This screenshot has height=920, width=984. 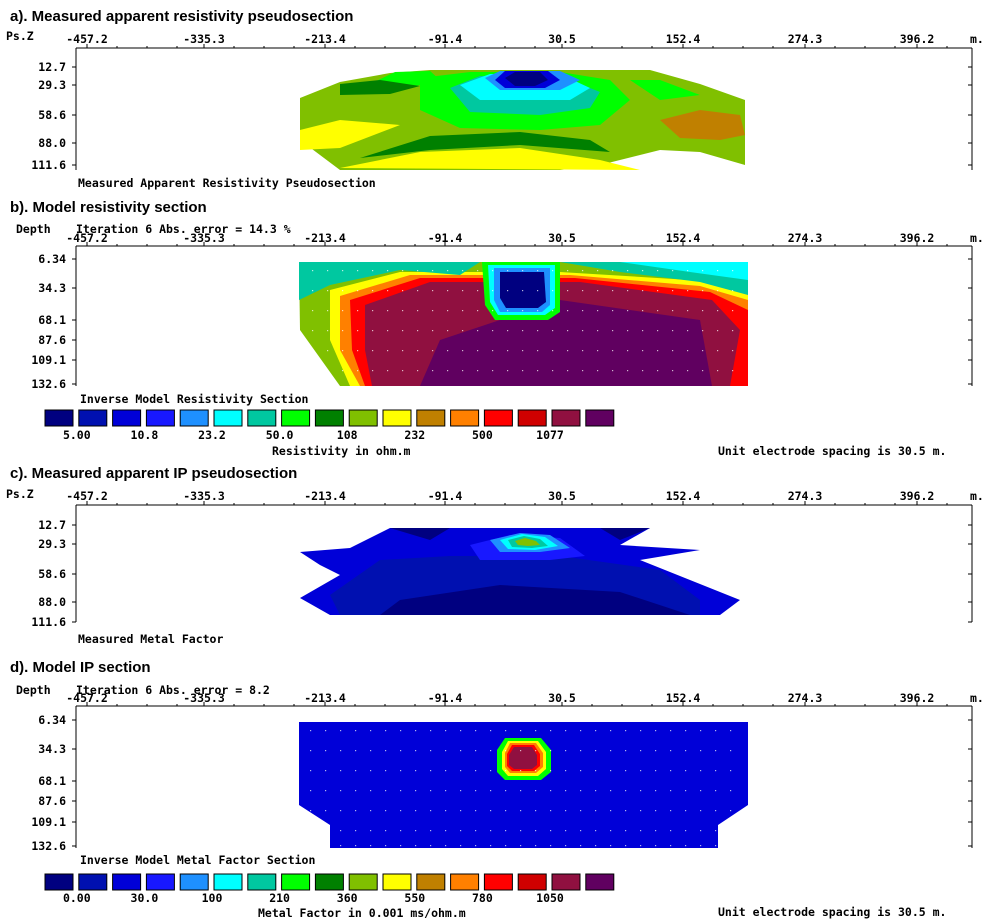 I want to click on panel-d-depth-label: 6.34, so click(x=52, y=720).